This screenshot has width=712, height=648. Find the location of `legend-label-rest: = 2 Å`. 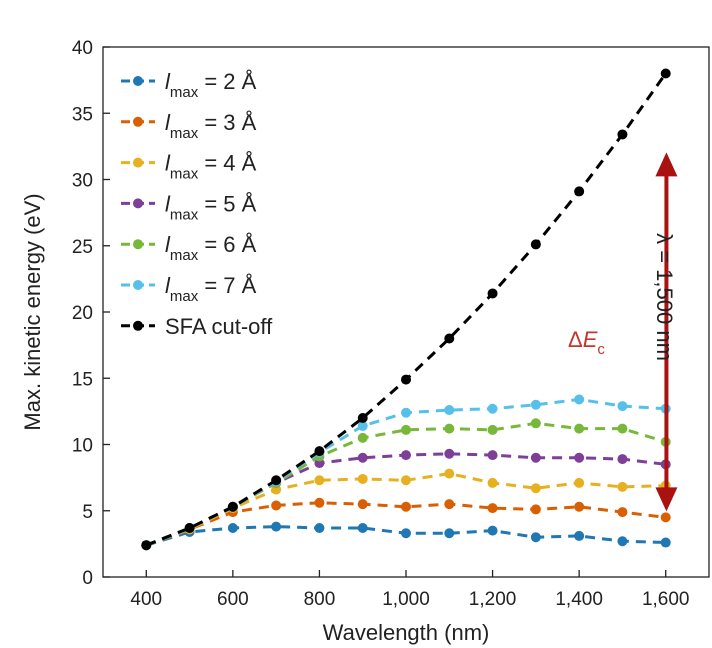

legend-label-rest: = 2 Å is located at coordinates (227, 81).